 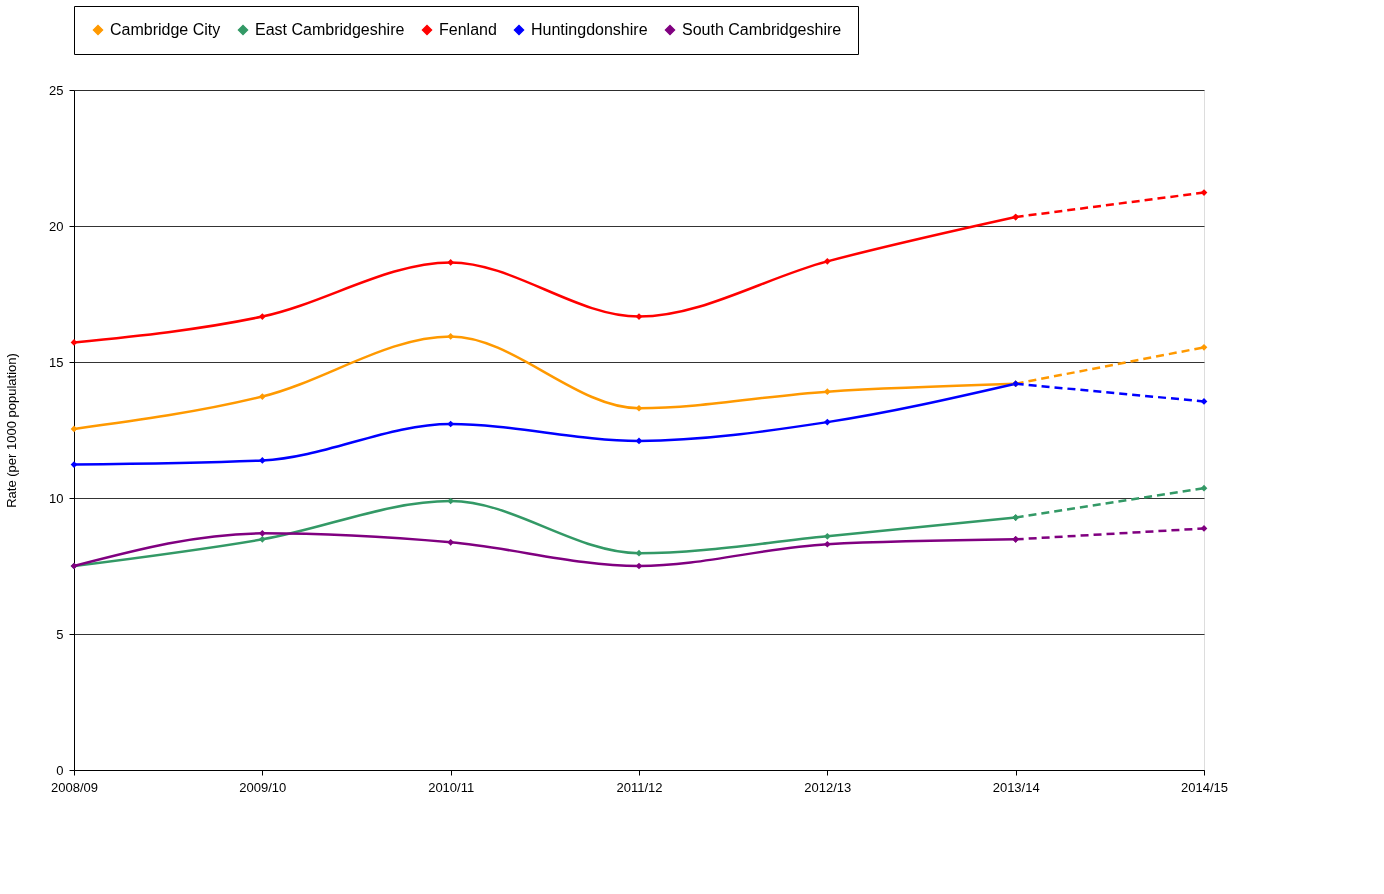 I want to click on y-tick-label: 0, so click(x=60, y=770).